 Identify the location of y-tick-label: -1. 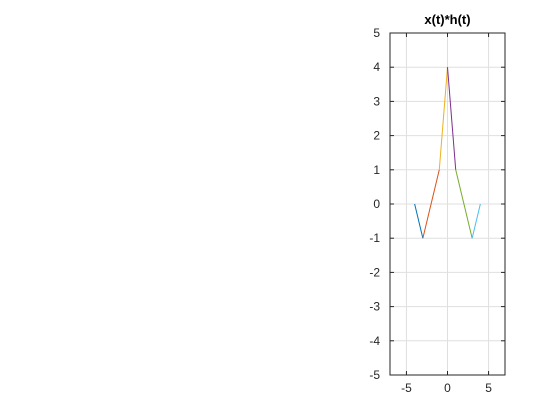
(374, 238).